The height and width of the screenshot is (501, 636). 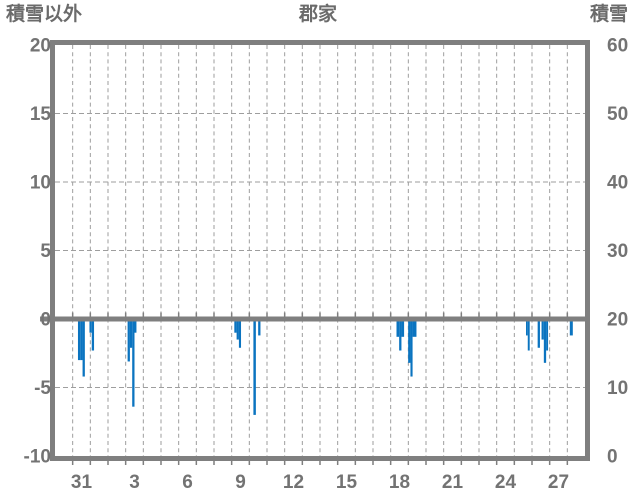 I want to click on right-axis-tick-label: 50, so click(x=617, y=114).